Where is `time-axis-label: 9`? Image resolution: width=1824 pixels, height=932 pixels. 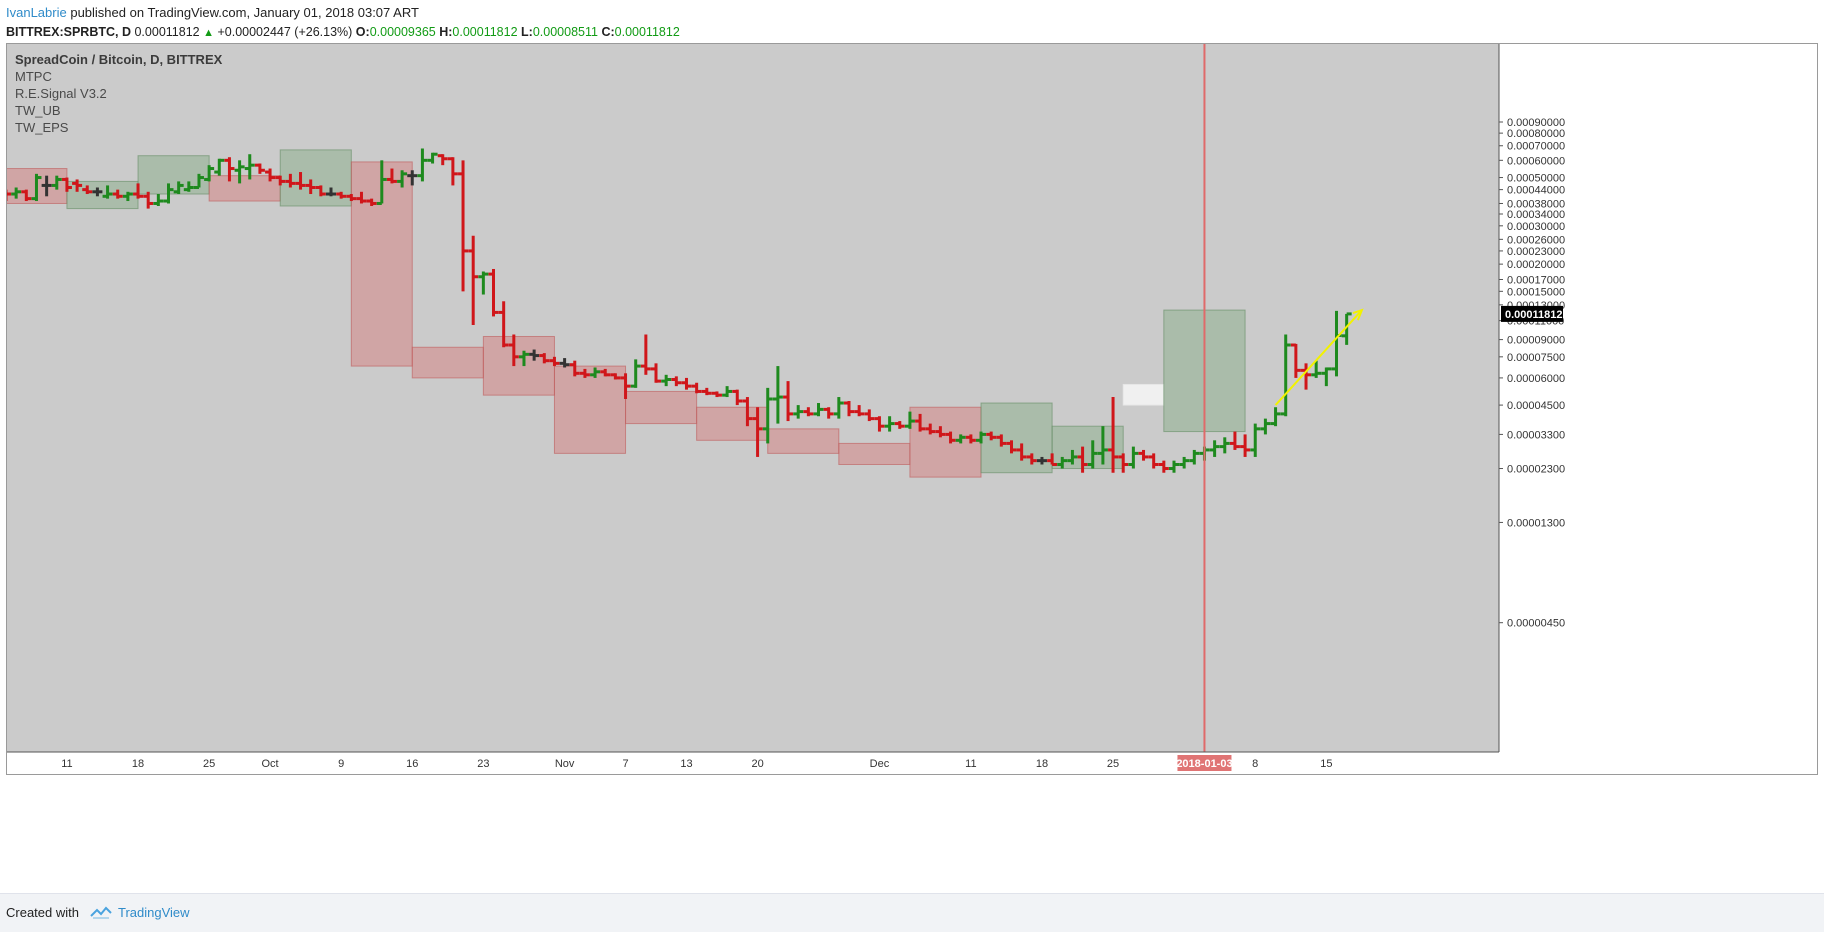
time-axis-label: 9 is located at coordinates (341, 764).